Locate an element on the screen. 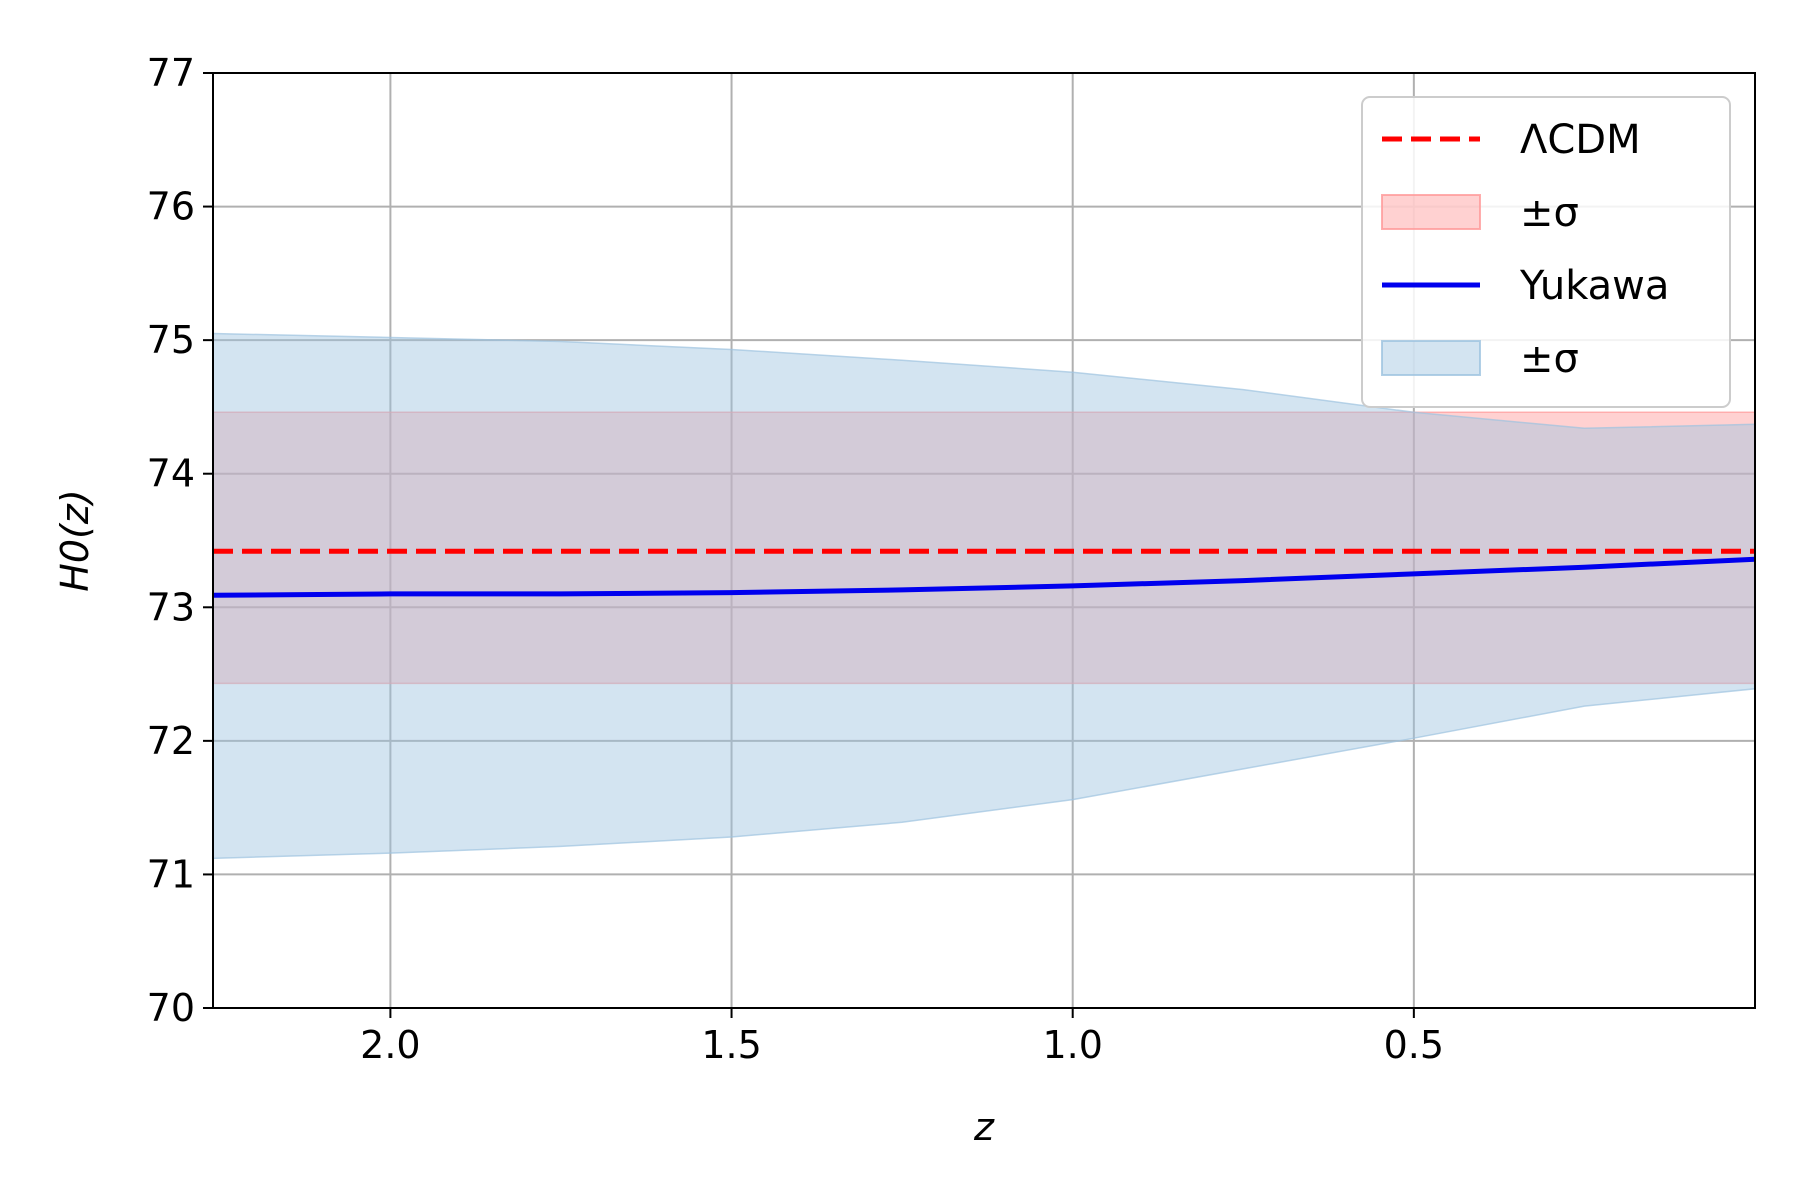  y-tick-label: 70 is located at coordinates (171, 1008).